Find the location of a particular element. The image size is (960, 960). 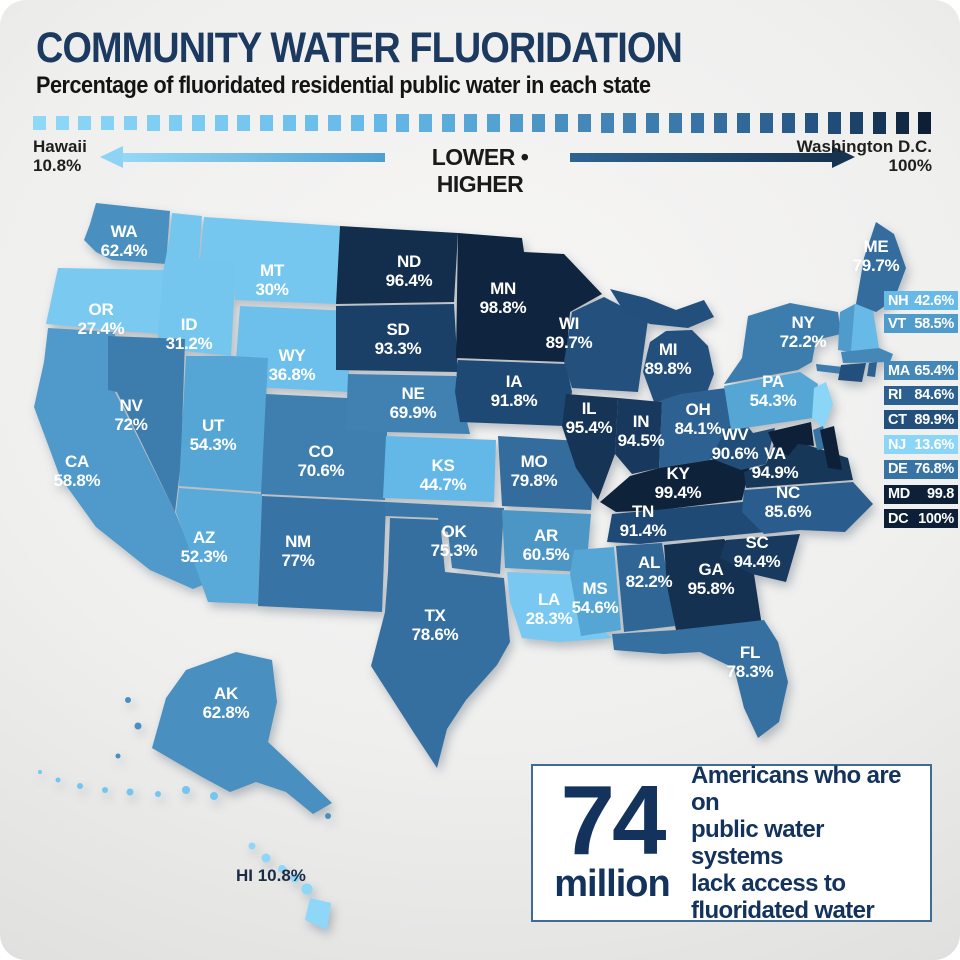

state-shape-TX is located at coordinates (440, 643).